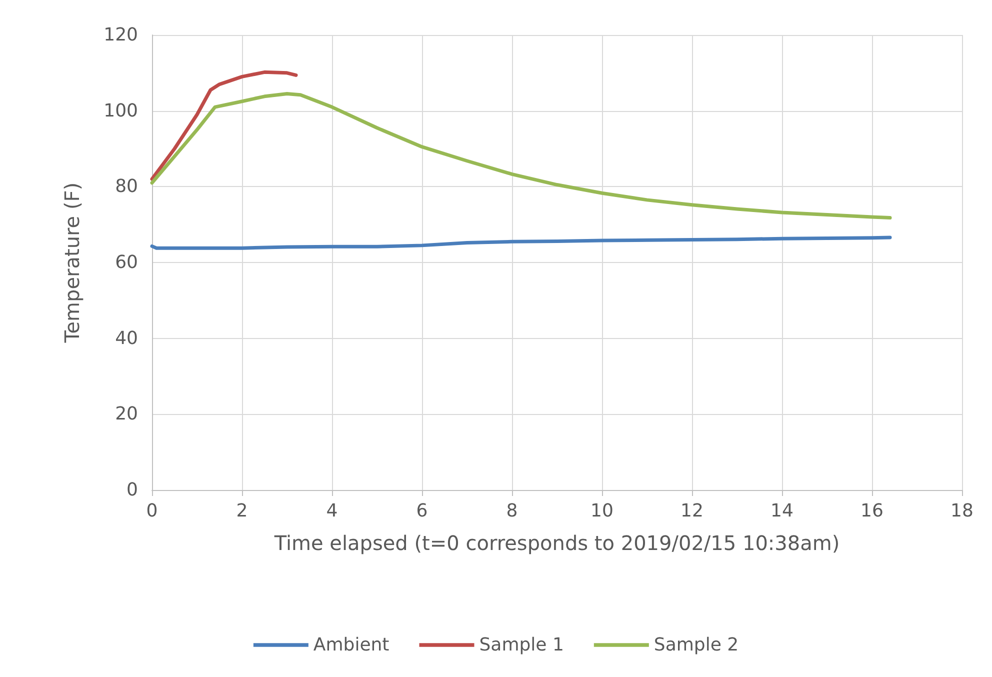 Image resolution: width=992 pixels, height=677 pixels. Describe the element at coordinates (72, 263) in the screenshot. I see `y-axis-title: Temperature (F)` at that location.